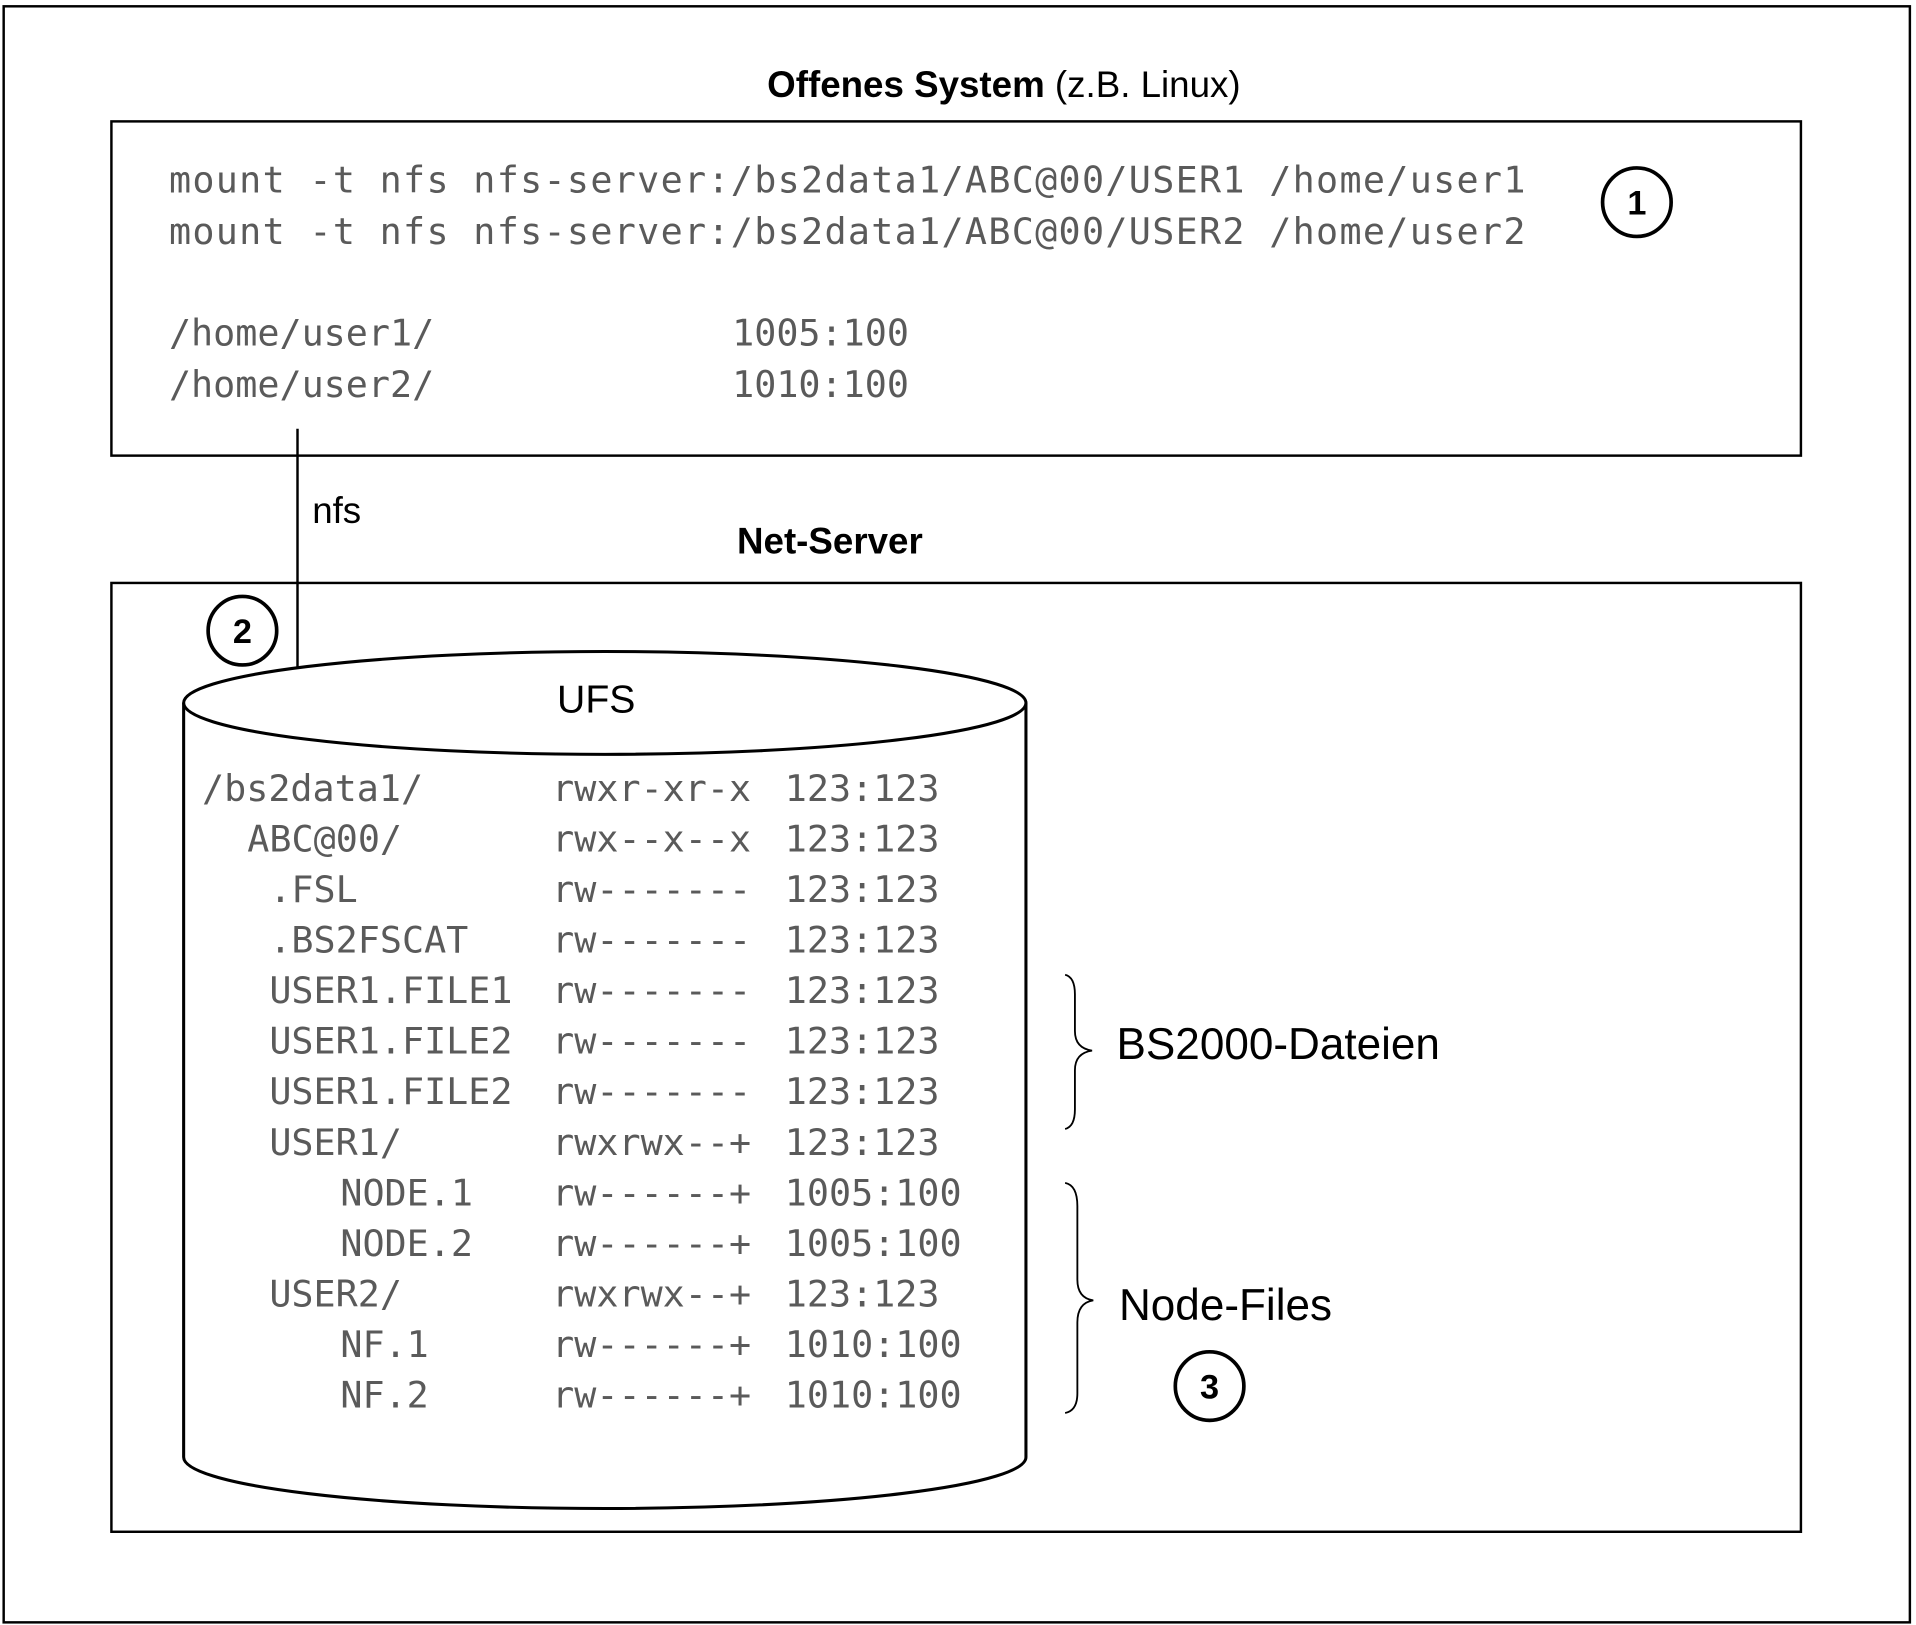 The height and width of the screenshot is (1625, 1916). I want to click on mount-path-2: /home/user2/, so click(301, 384).